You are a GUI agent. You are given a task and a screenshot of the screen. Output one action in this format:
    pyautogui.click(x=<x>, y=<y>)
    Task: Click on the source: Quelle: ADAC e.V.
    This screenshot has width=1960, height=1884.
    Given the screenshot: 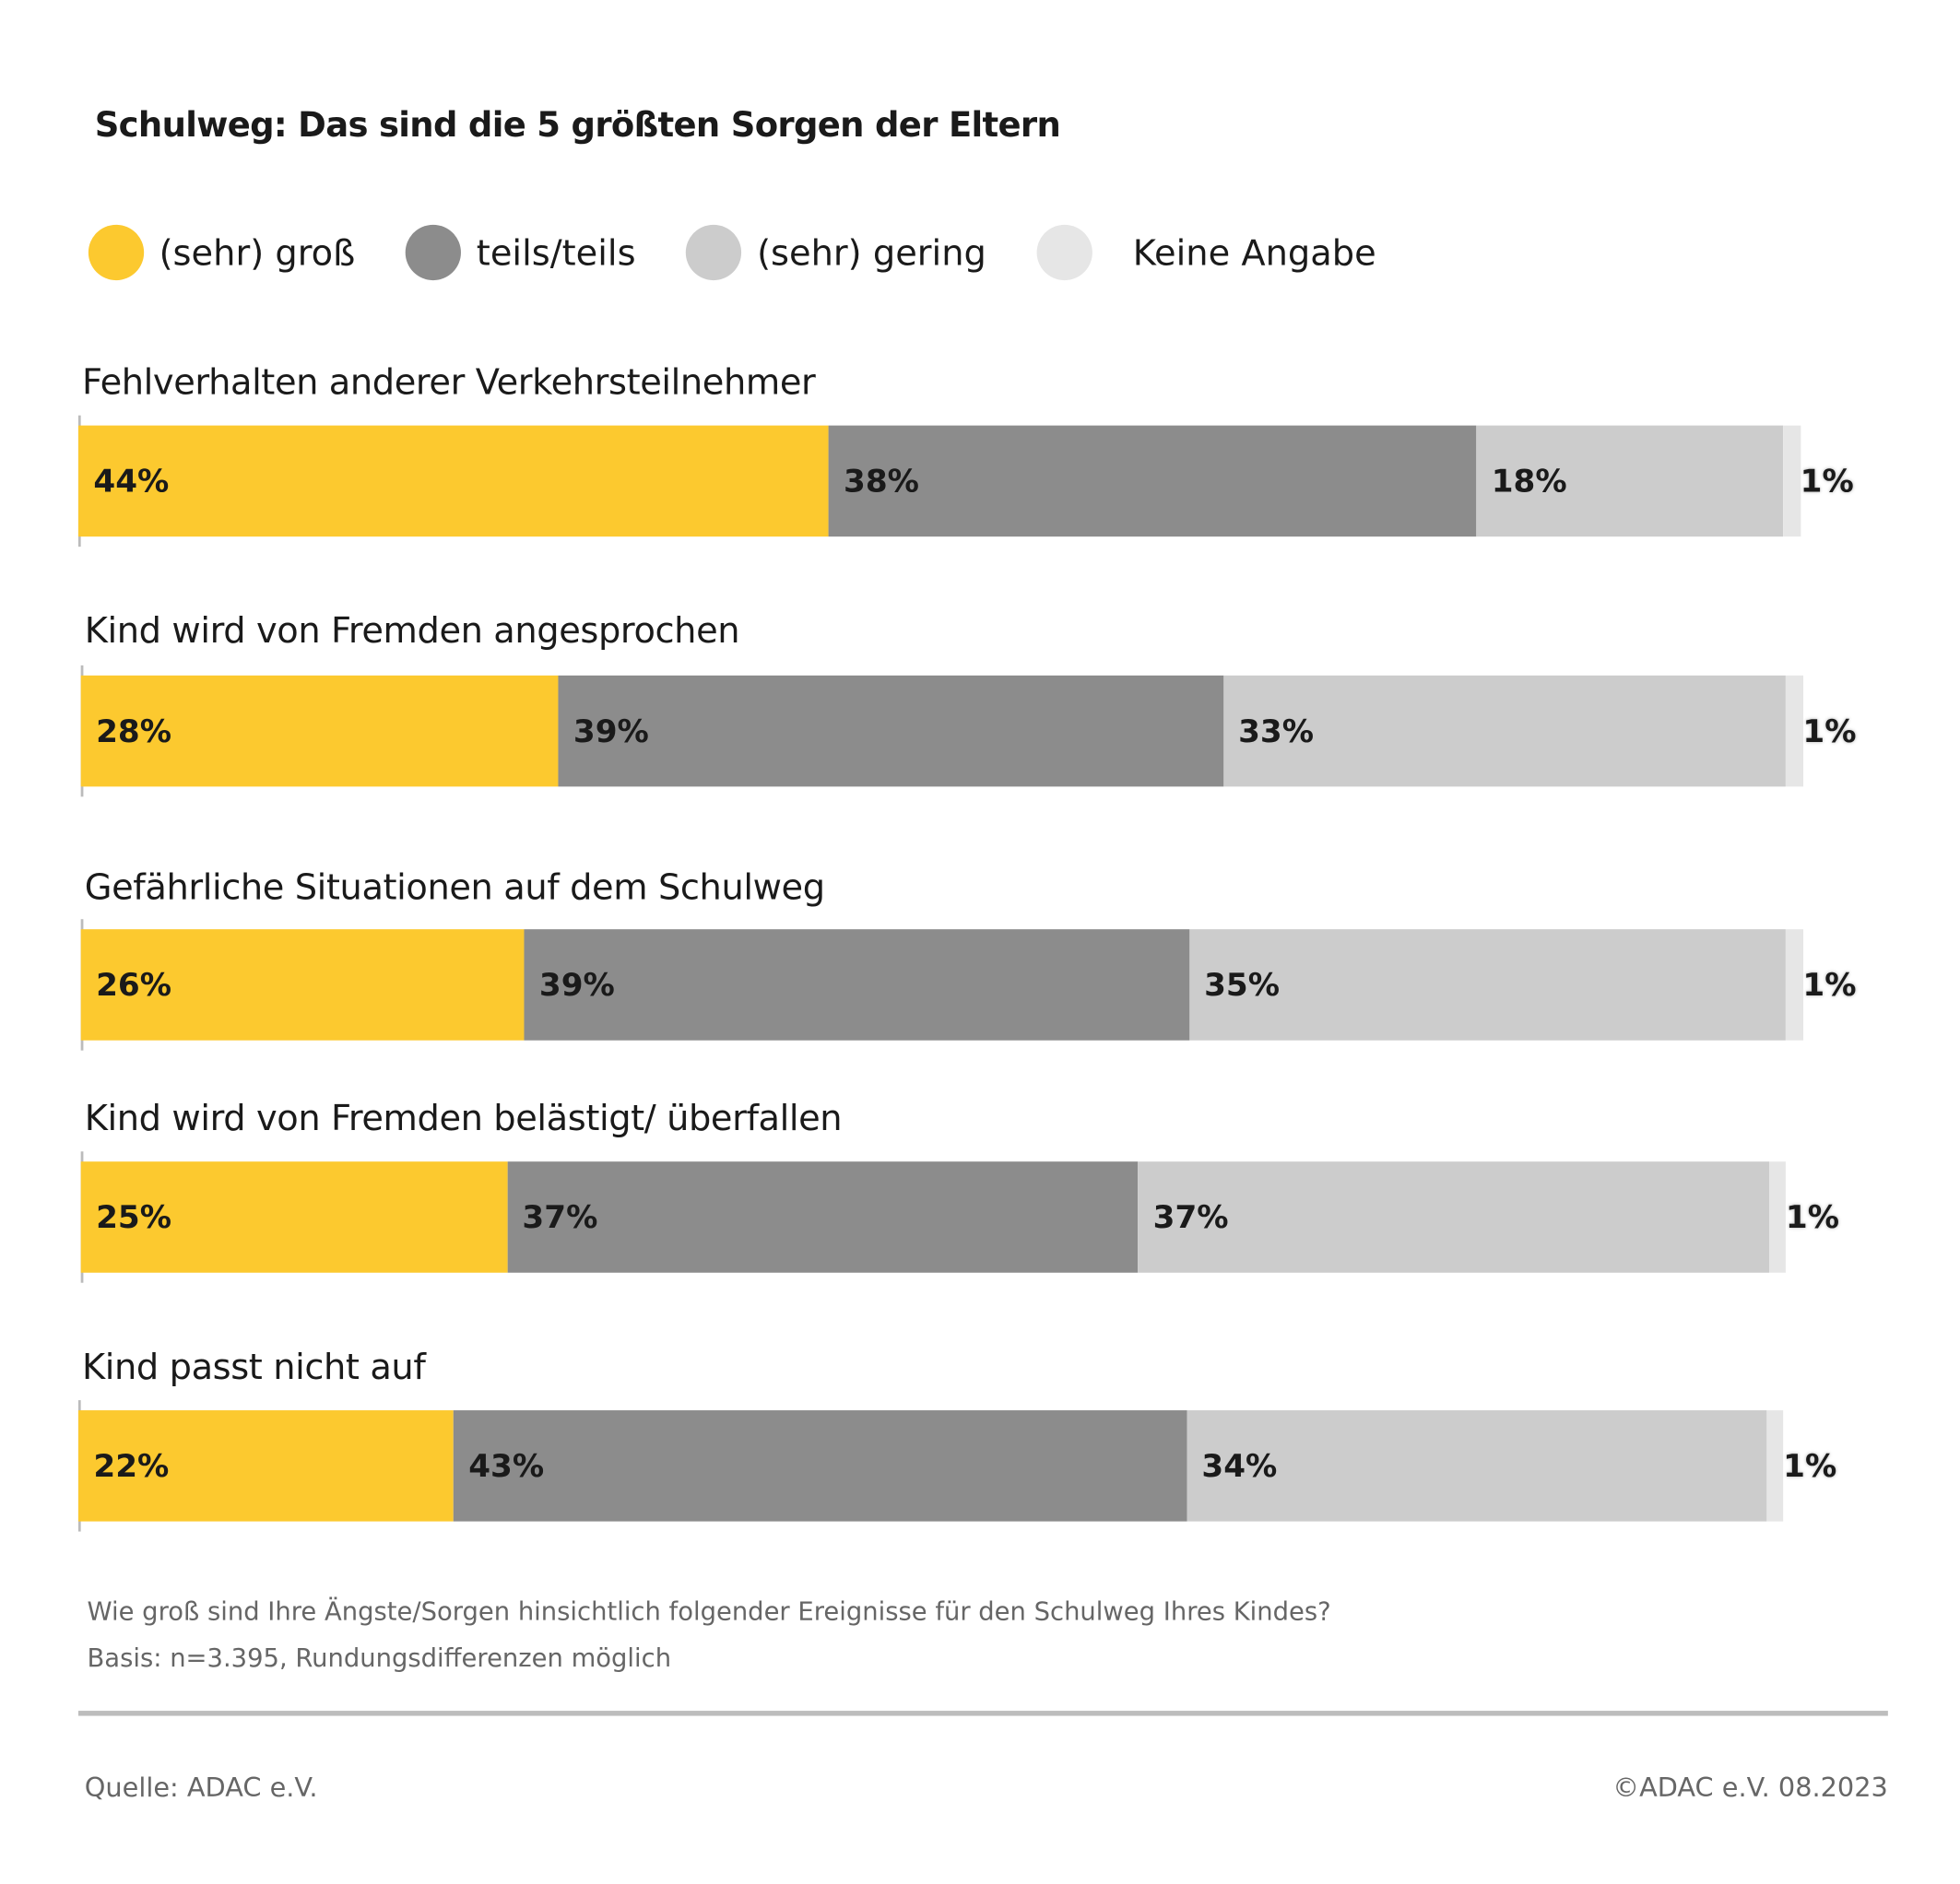 What is the action you would take?
    pyautogui.click(x=201, y=1788)
    